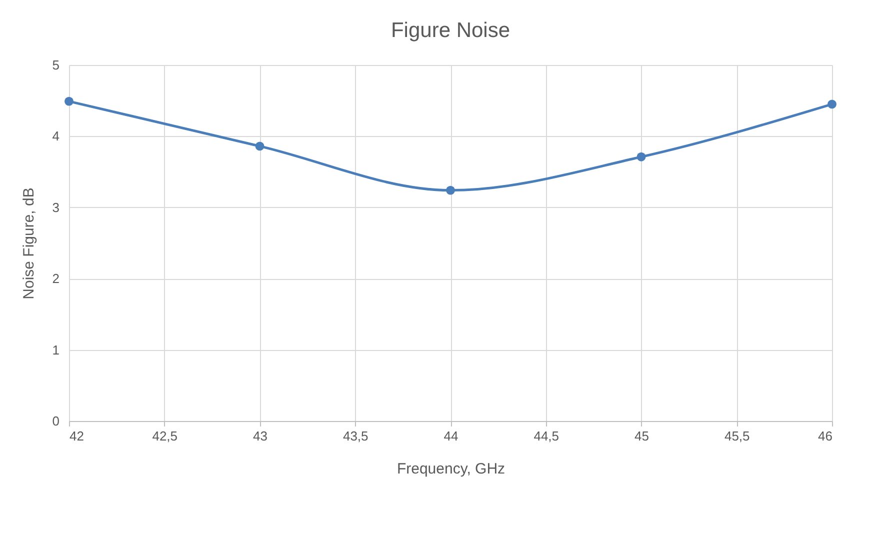 This screenshot has height=533, width=880. I want to click on x-tick-label: 43,5, so click(355, 436).